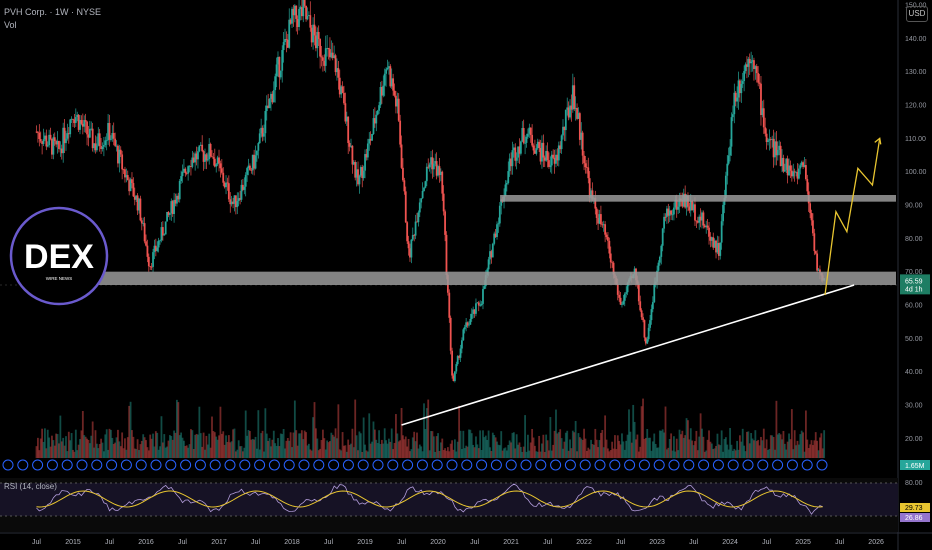  What do you see at coordinates (292, 542) in the screenshot?
I see `x-tick-label: 2018` at bounding box center [292, 542].